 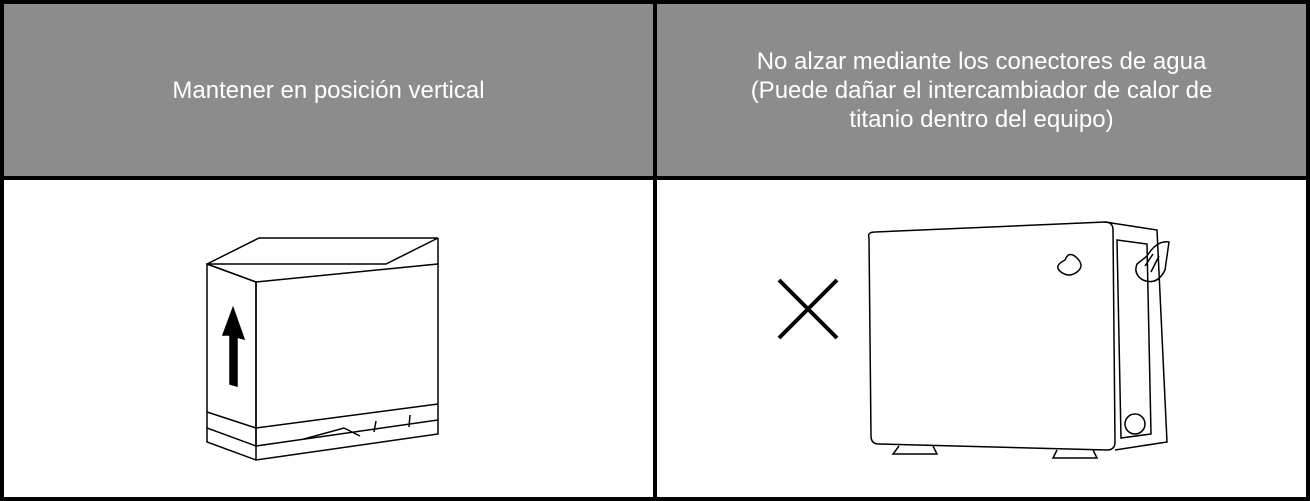 I want to click on unit-side, so click(x=1136, y=336).